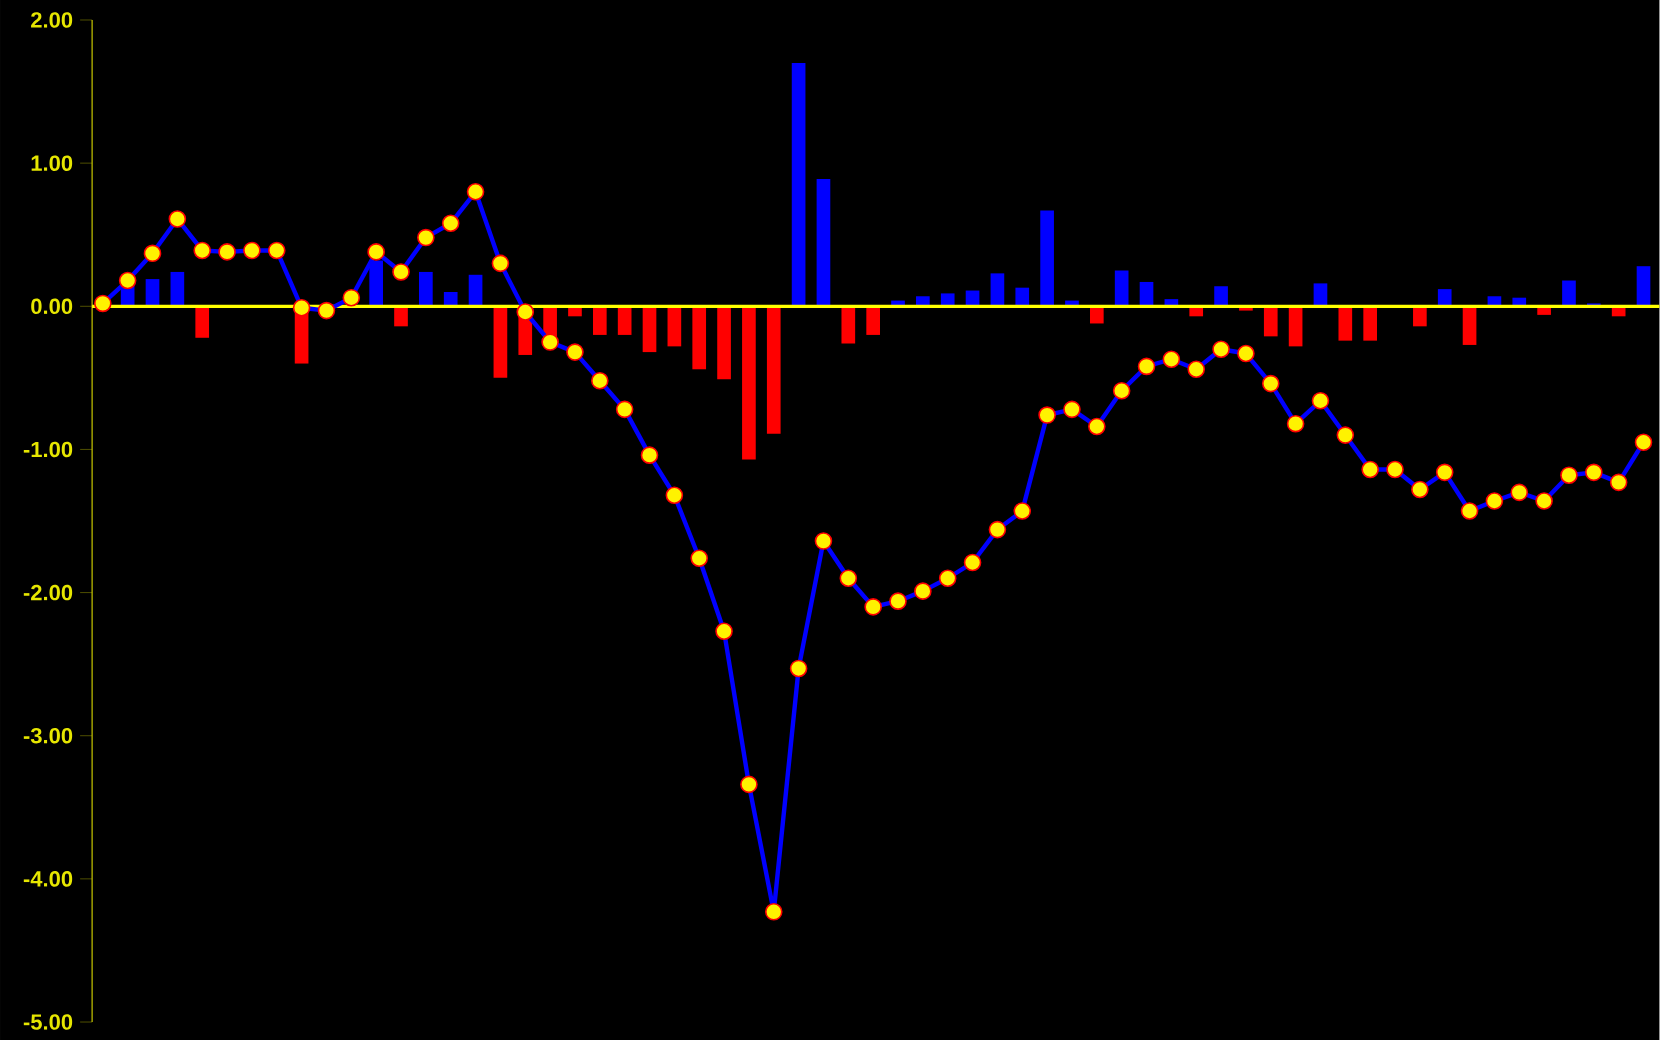 This screenshot has width=1661, height=1040. Describe the element at coordinates (52, 306) in the screenshot. I see `y-tick-label: 0.00` at that location.